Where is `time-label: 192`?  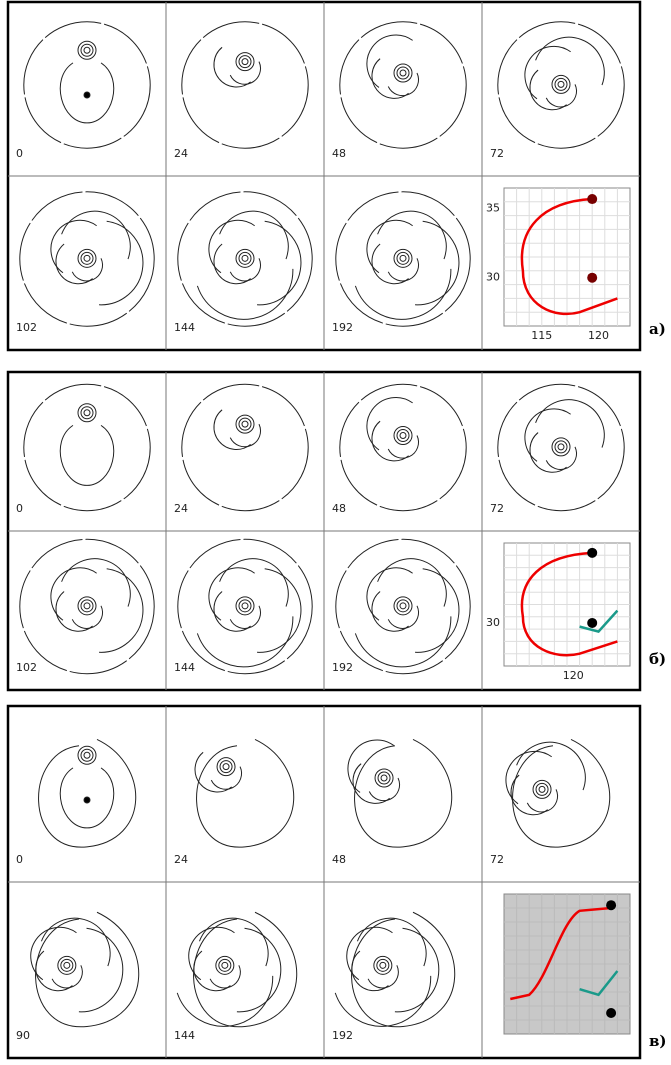 time-label: 192 is located at coordinates (342, 1035).